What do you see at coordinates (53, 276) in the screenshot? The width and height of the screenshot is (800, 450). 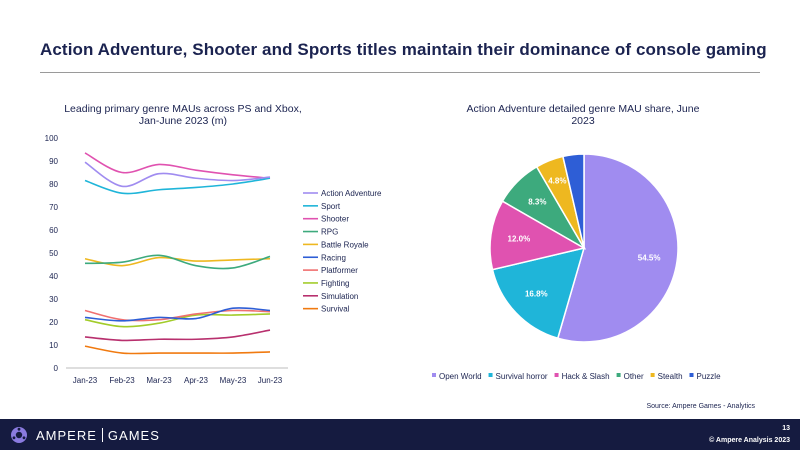 I see `y-tick-label: 40` at bounding box center [53, 276].